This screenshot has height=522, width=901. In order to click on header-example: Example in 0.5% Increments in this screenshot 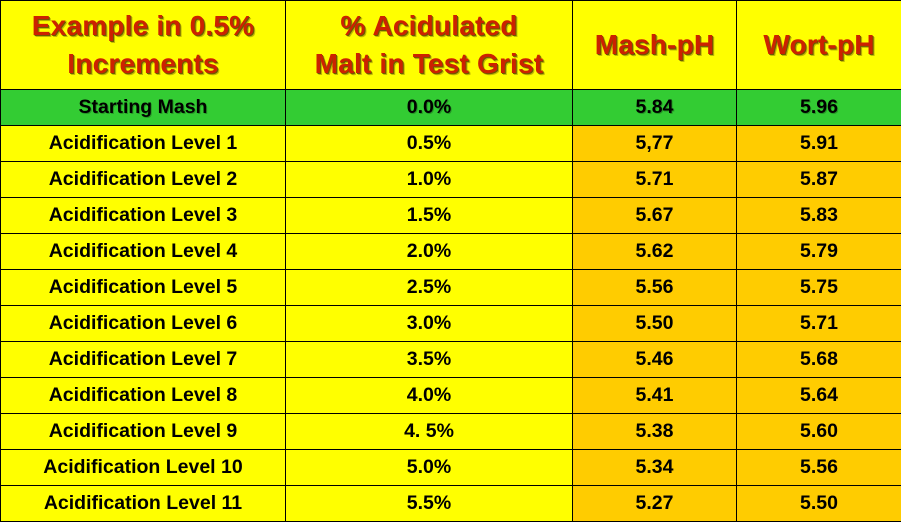, I will do `click(143, 45)`.